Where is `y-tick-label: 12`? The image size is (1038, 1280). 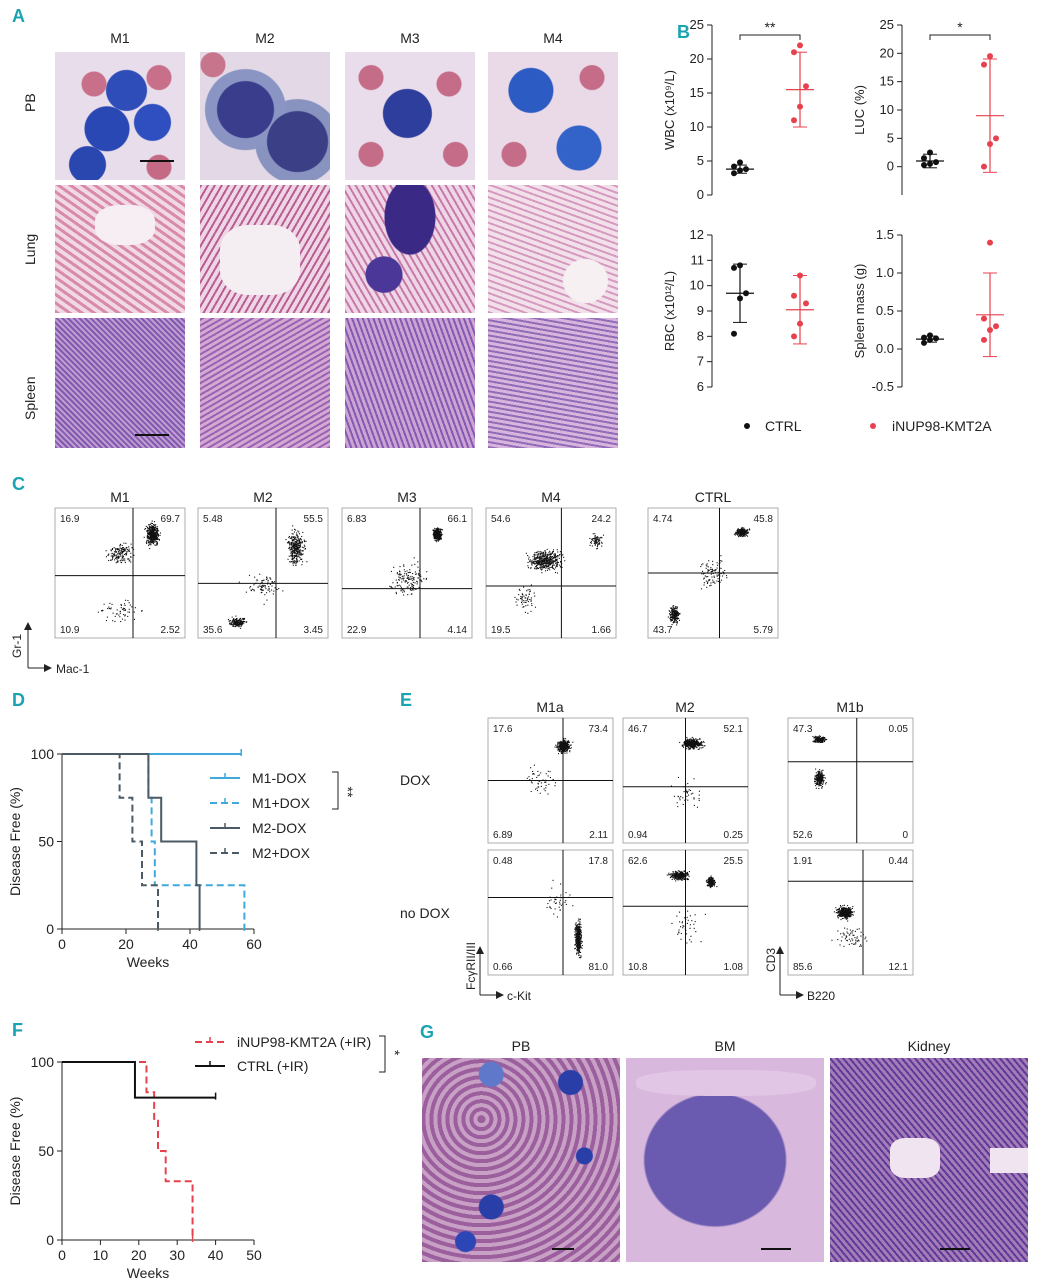
y-tick-label: 12 is located at coordinates (697, 234).